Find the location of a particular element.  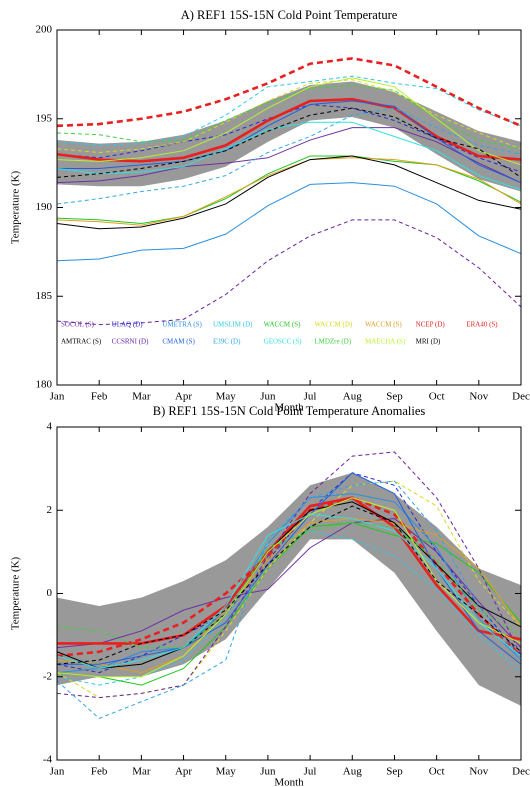

y-tick-label: -2 is located at coordinates (47, 676).